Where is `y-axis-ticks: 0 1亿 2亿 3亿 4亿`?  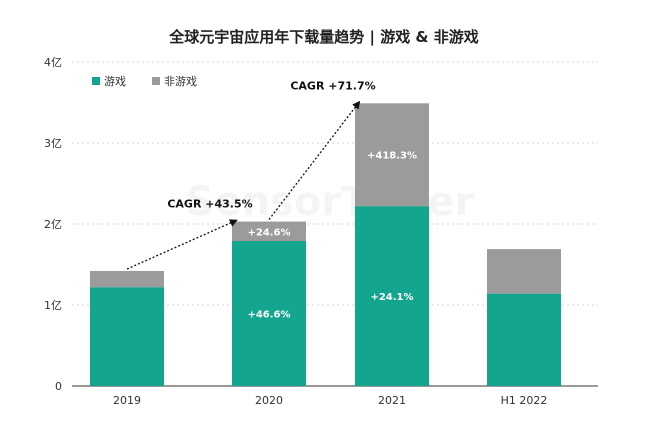
y-axis-ticks: 0 1亿 2亿 3亿 4亿 is located at coordinates (53, 224).